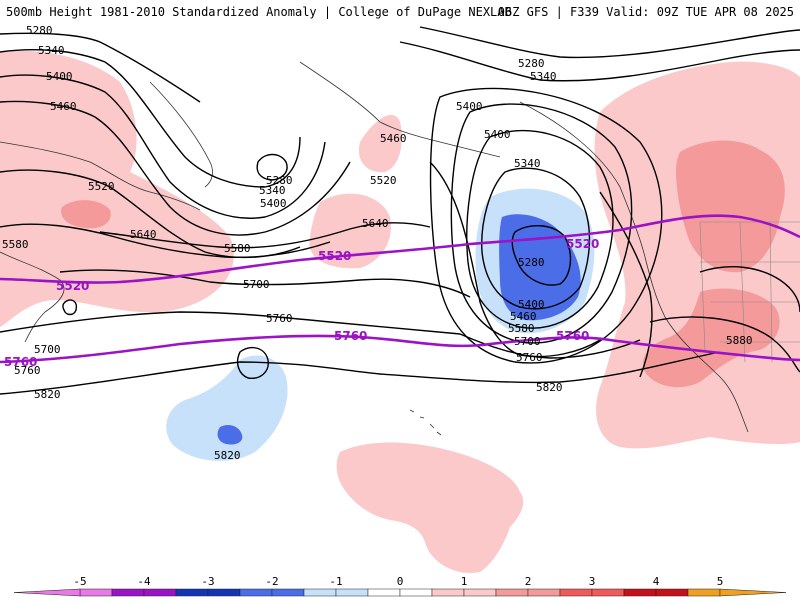 The height and width of the screenshot is (604, 800). What do you see at coordinates (252, 362) in the screenshot?
I see `contour-small-closed-sw` at bounding box center [252, 362].